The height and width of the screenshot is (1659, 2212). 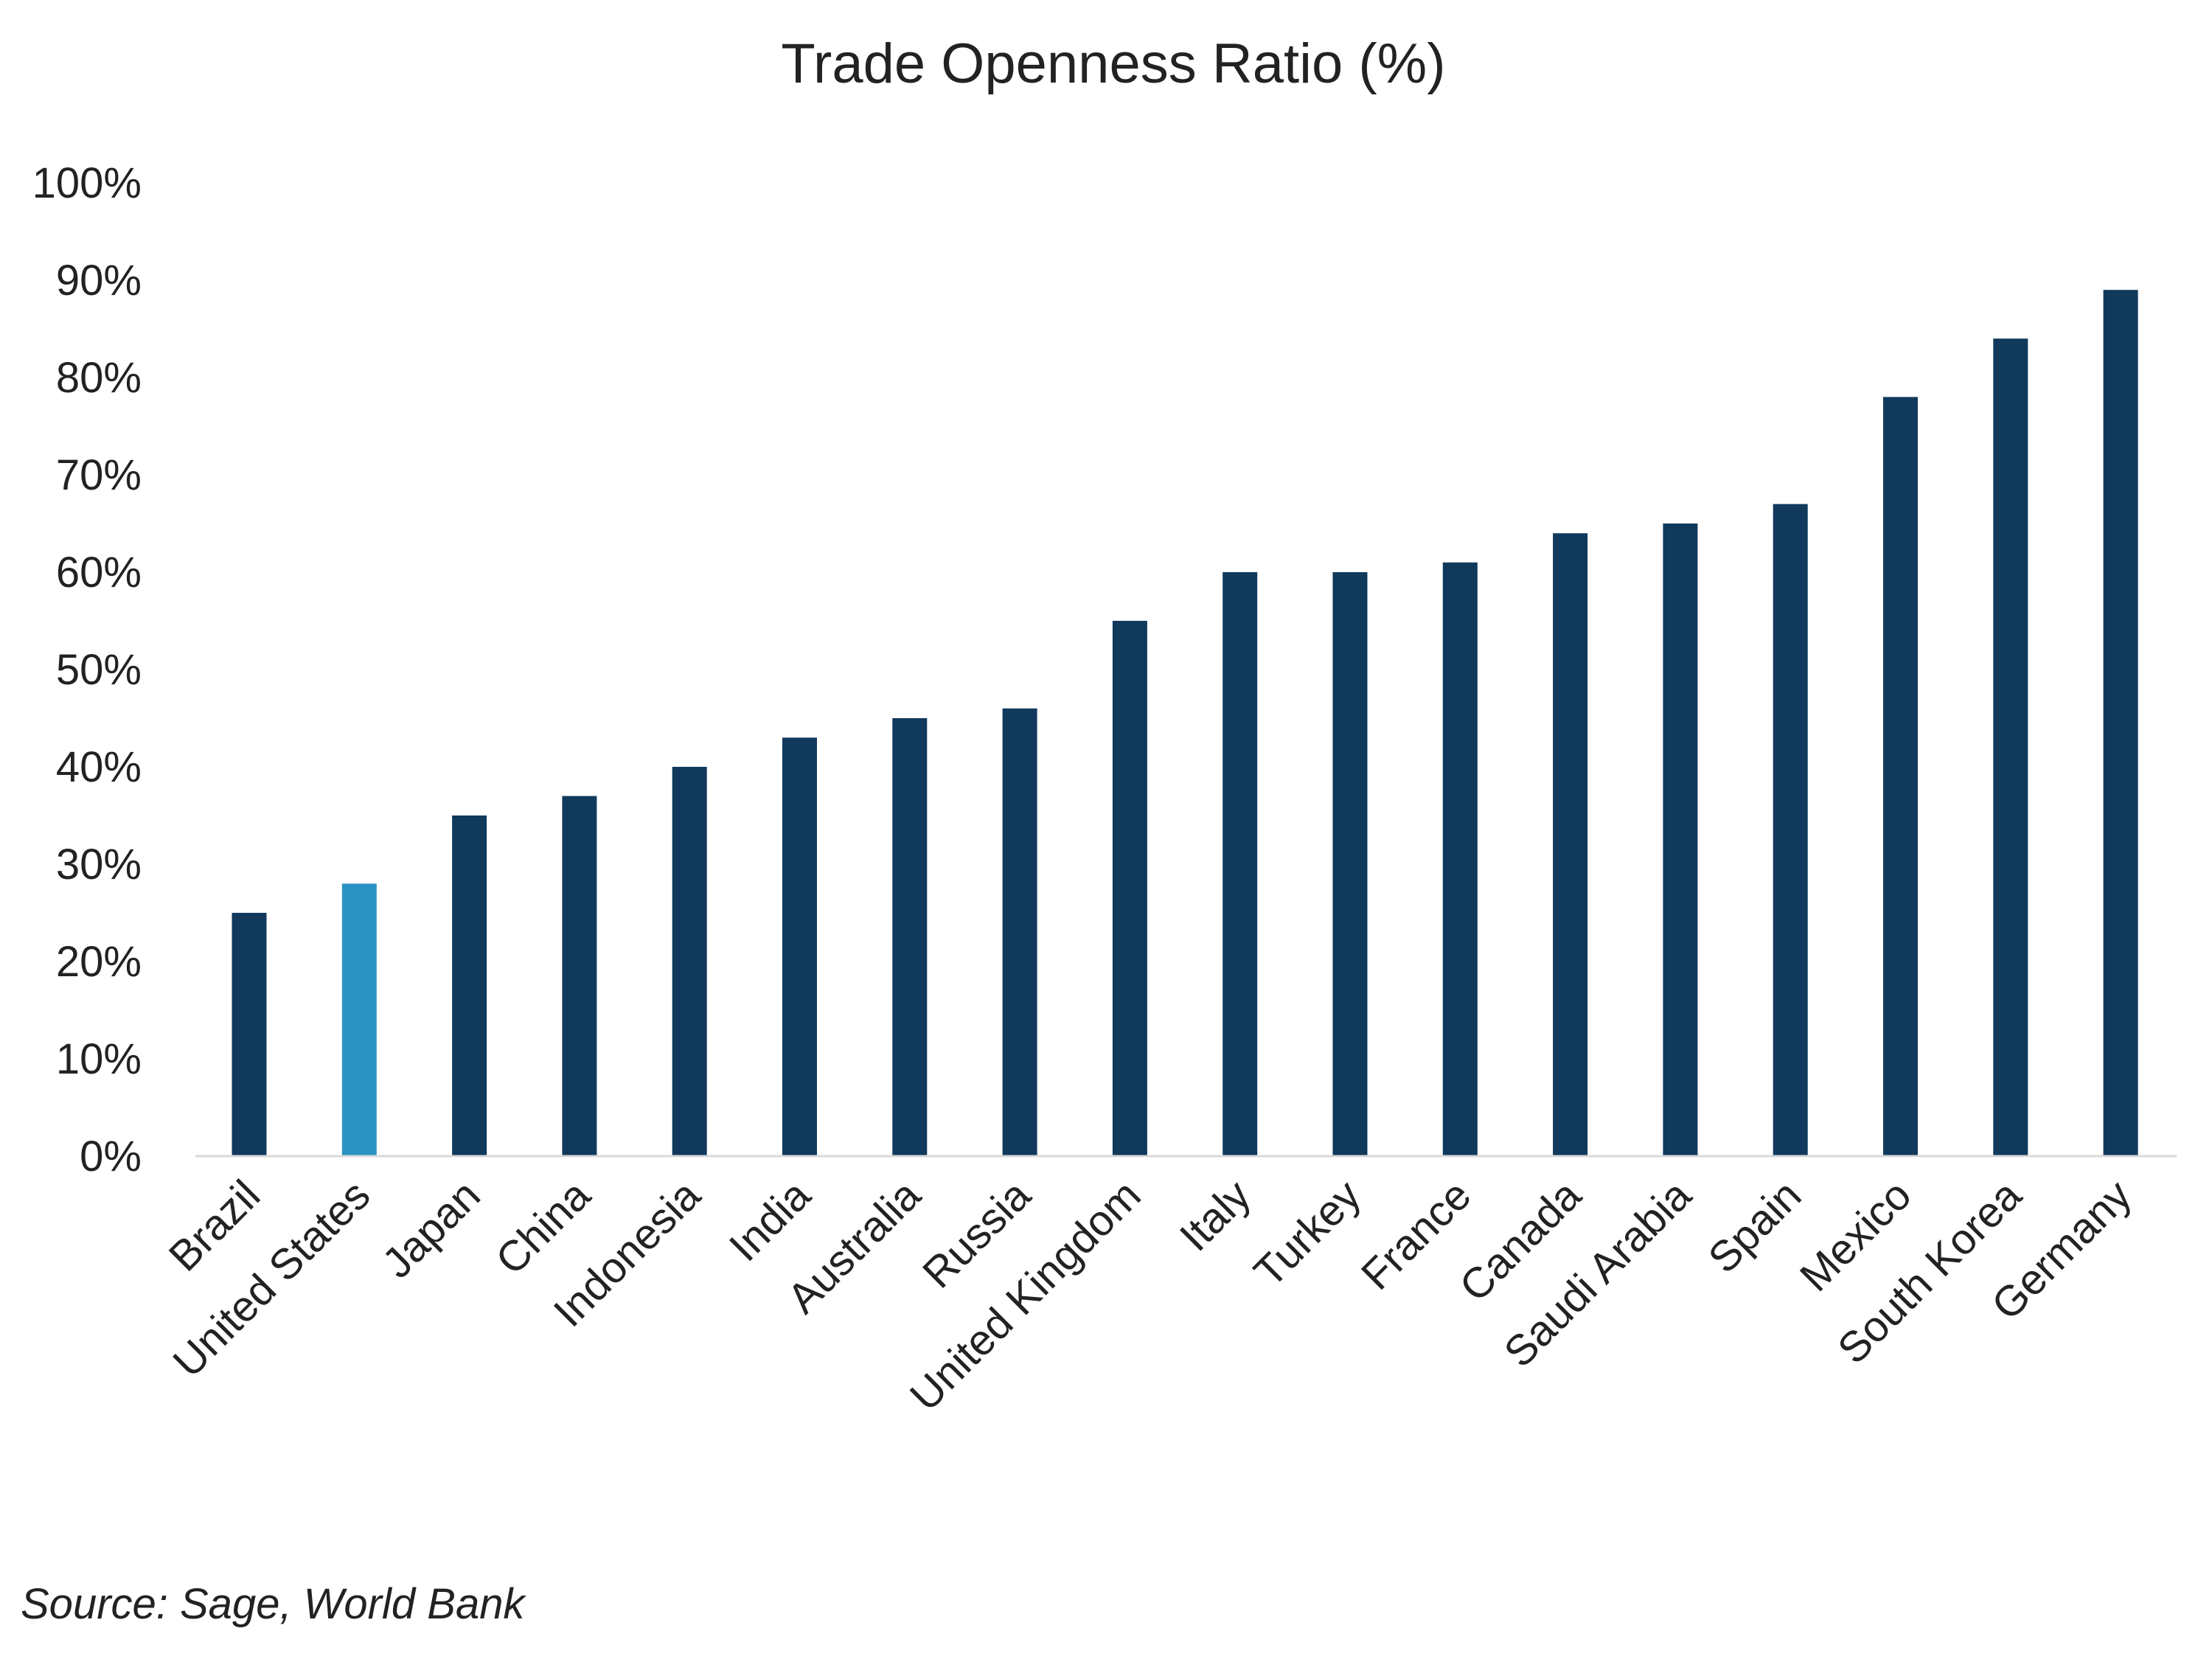 What do you see at coordinates (2120, 723) in the screenshot?
I see `bar-germany` at bounding box center [2120, 723].